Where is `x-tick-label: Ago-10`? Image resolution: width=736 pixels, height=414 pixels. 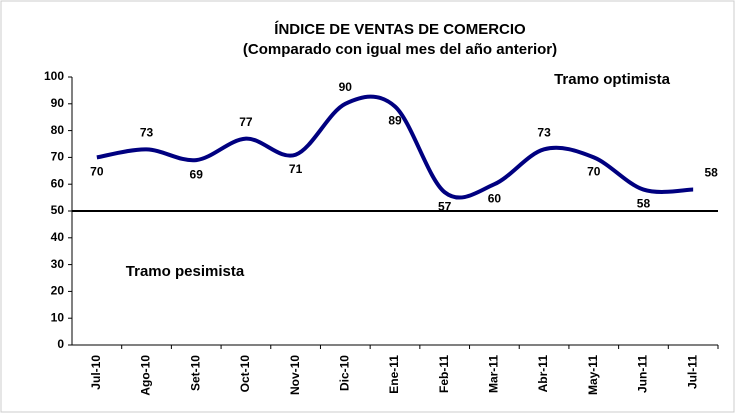 x-tick-label: Ago-10 is located at coordinates (146, 375).